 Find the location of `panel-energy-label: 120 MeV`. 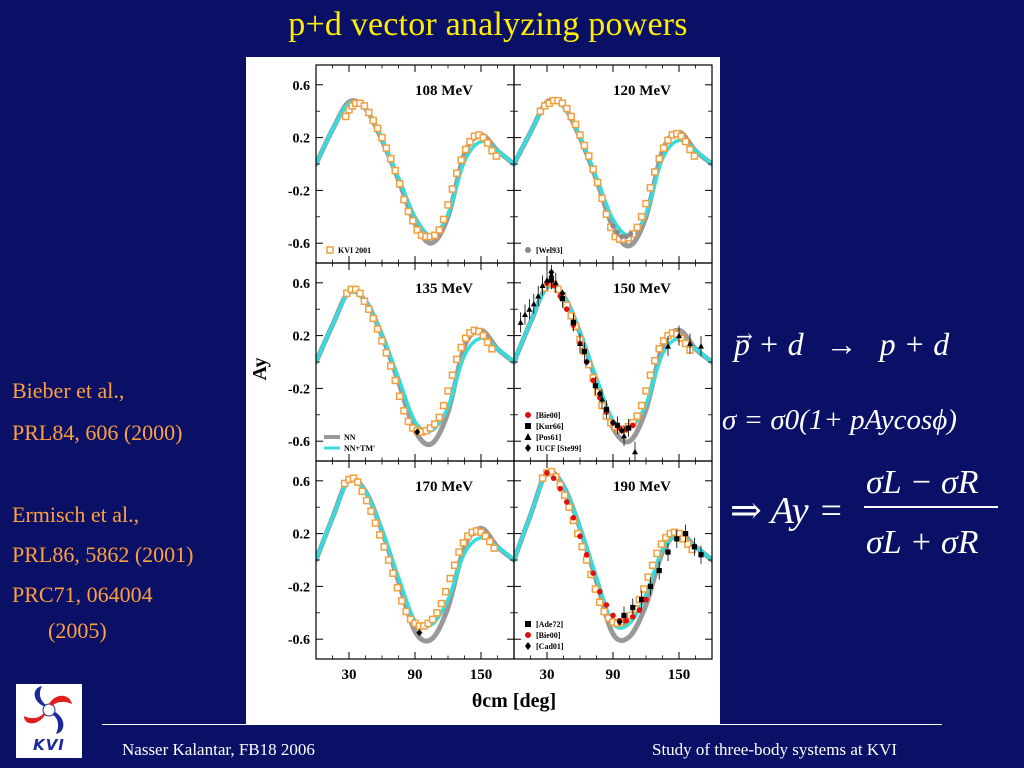

panel-energy-label: 120 MeV is located at coordinates (642, 91).